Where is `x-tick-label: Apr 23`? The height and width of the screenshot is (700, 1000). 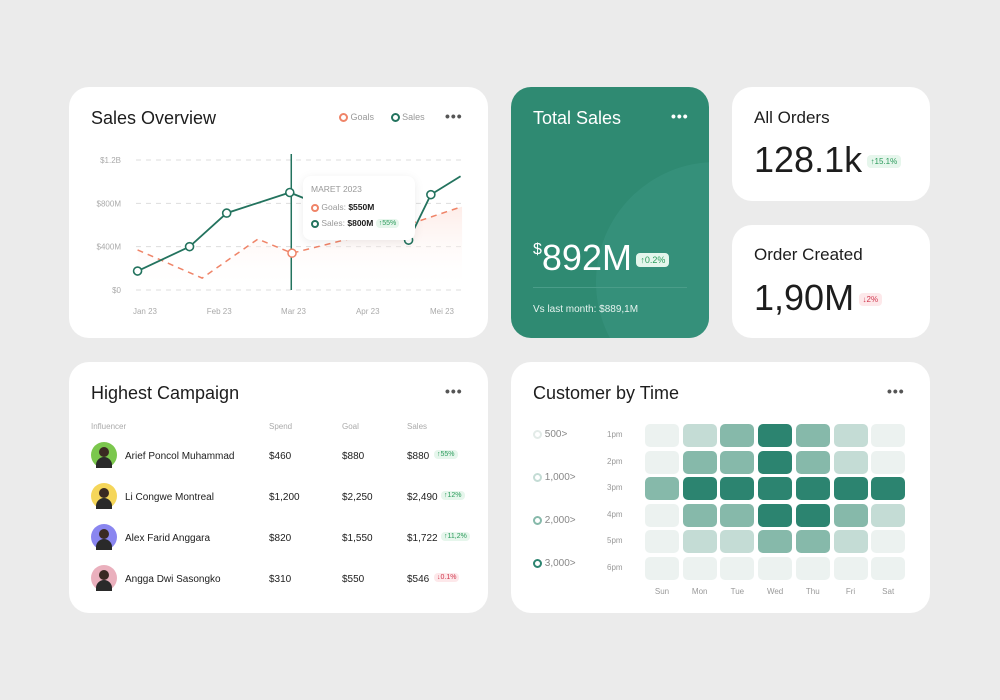
x-tick-label: Apr 23 is located at coordinates (368, 311).